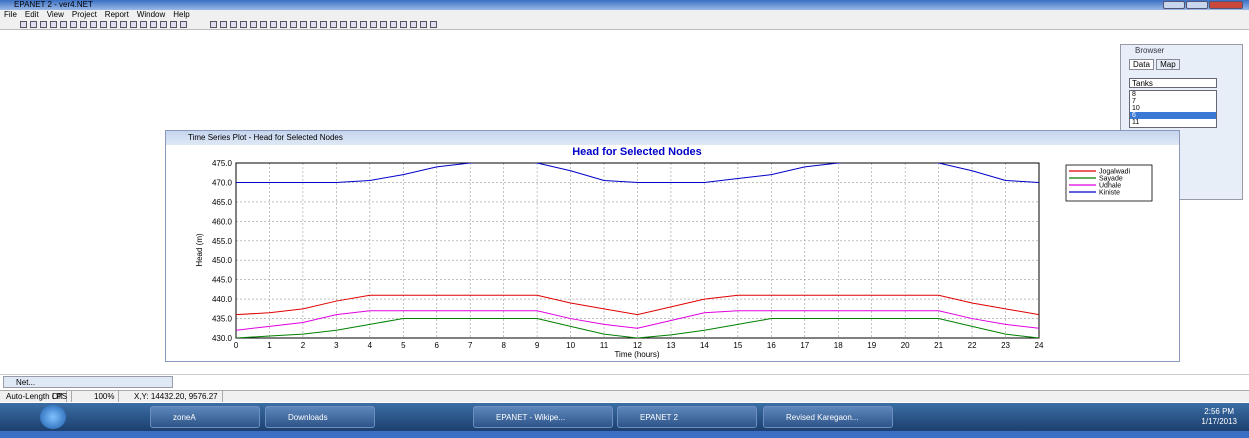 Image resolution: width=1249 pixels, height=438 pixels. I want to click on menu-item: Window, so click(151, 14).